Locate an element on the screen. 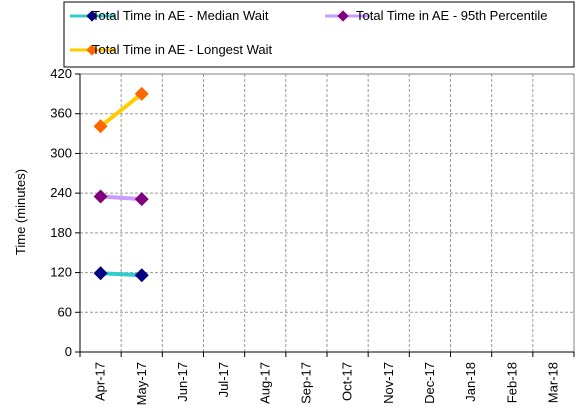  legend-box is located at coordinates (319, 34).